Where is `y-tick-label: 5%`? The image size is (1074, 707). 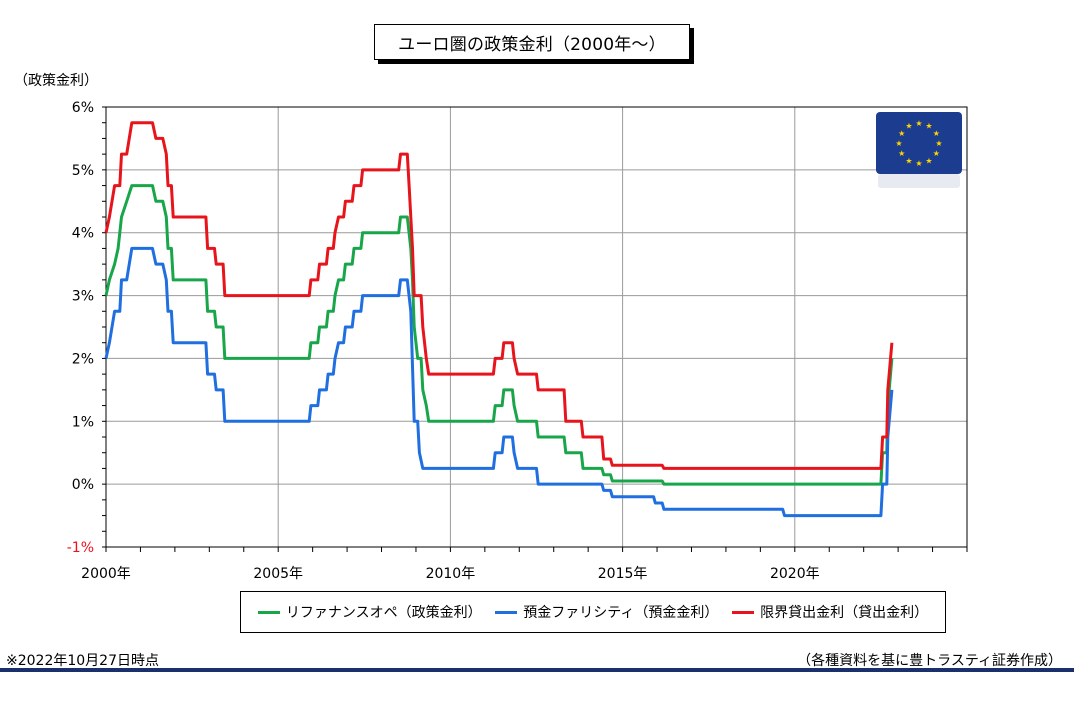
y-tick-label: 5% is located at coordinates (83, 171).